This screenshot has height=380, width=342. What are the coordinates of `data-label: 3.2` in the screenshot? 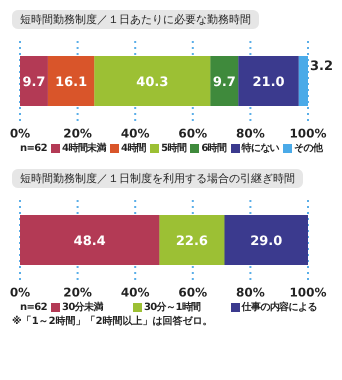 It's located at (322, 66).